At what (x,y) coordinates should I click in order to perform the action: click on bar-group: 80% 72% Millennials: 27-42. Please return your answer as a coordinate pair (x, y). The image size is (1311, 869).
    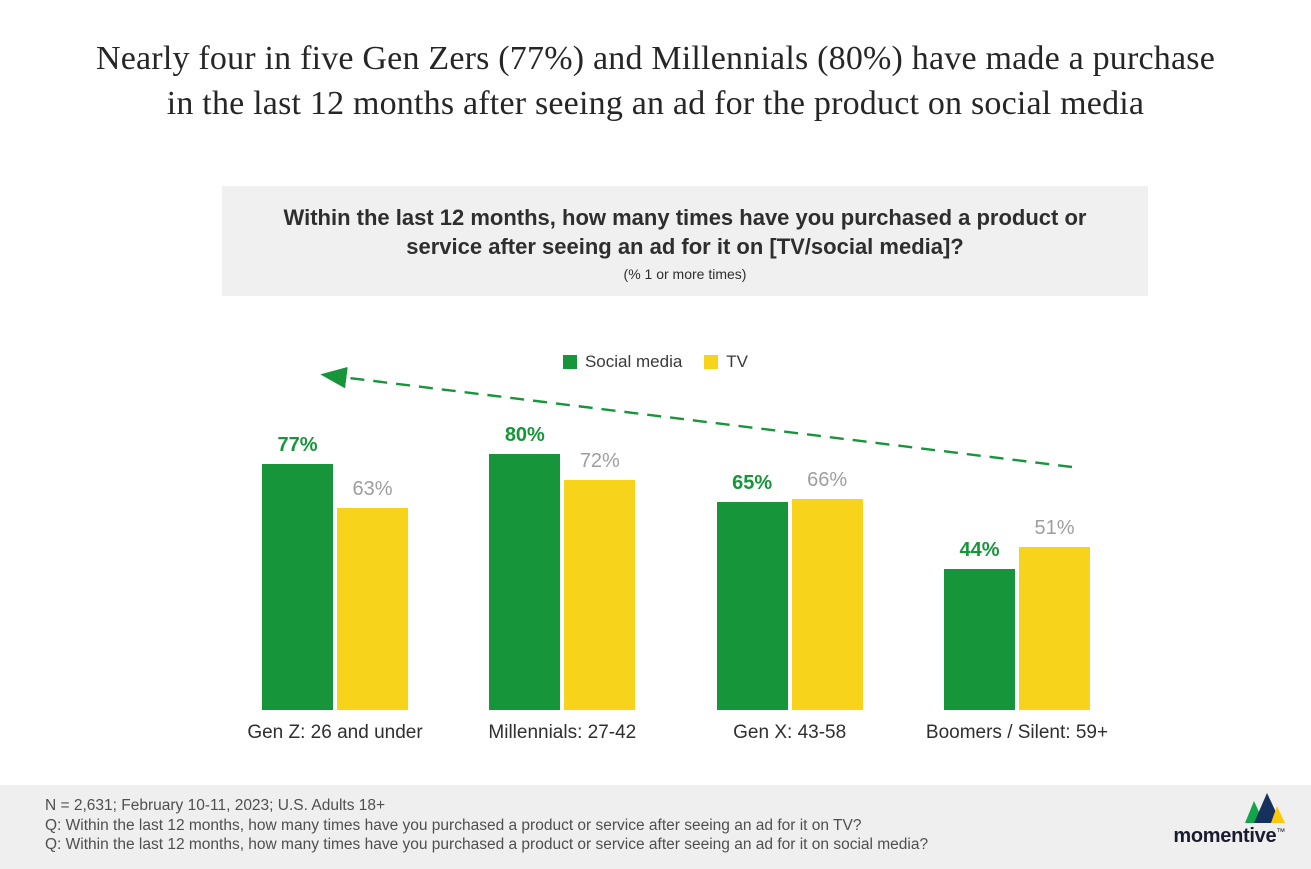
    Looking at the image, I should click on (562, 541).